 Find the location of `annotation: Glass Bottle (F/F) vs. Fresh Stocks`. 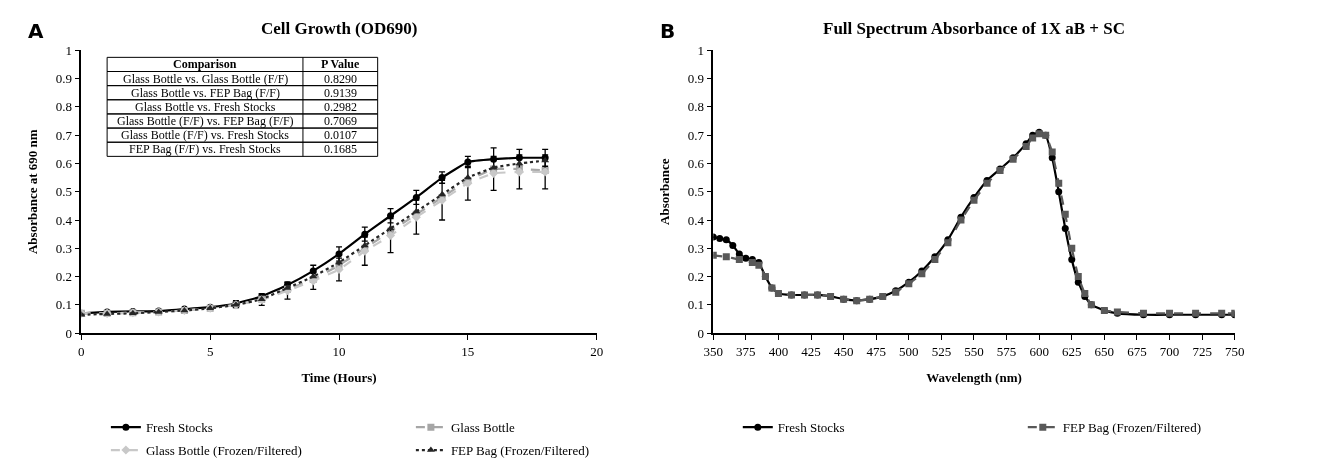

annotation: Glass Bottle (F/F) vs. Fresh Stocks is located at coordinates (205, 135).